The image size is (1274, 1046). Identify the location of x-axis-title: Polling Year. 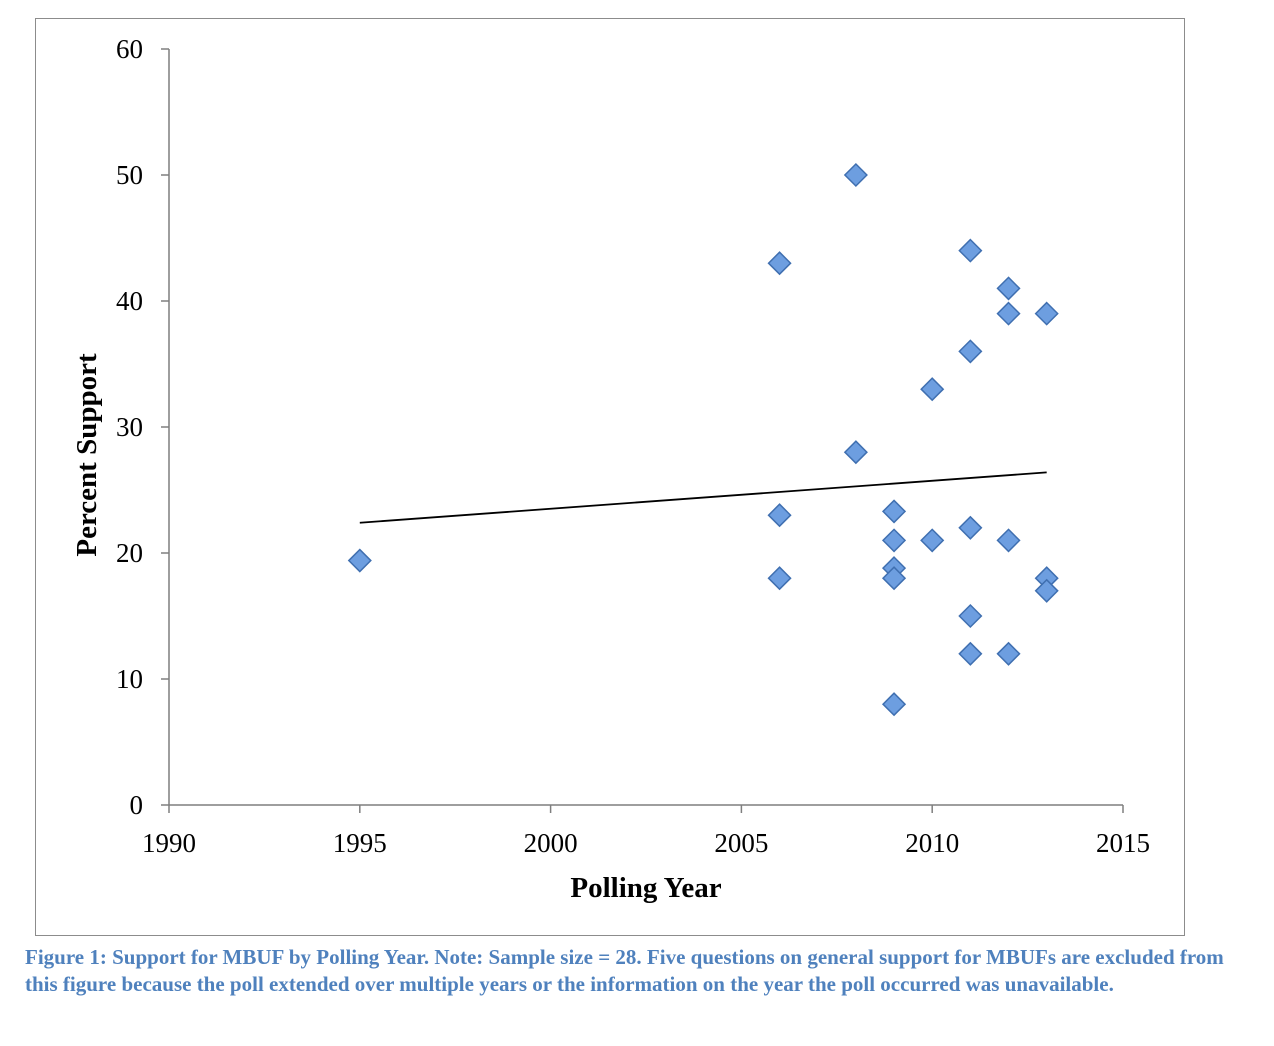
(645, 888).